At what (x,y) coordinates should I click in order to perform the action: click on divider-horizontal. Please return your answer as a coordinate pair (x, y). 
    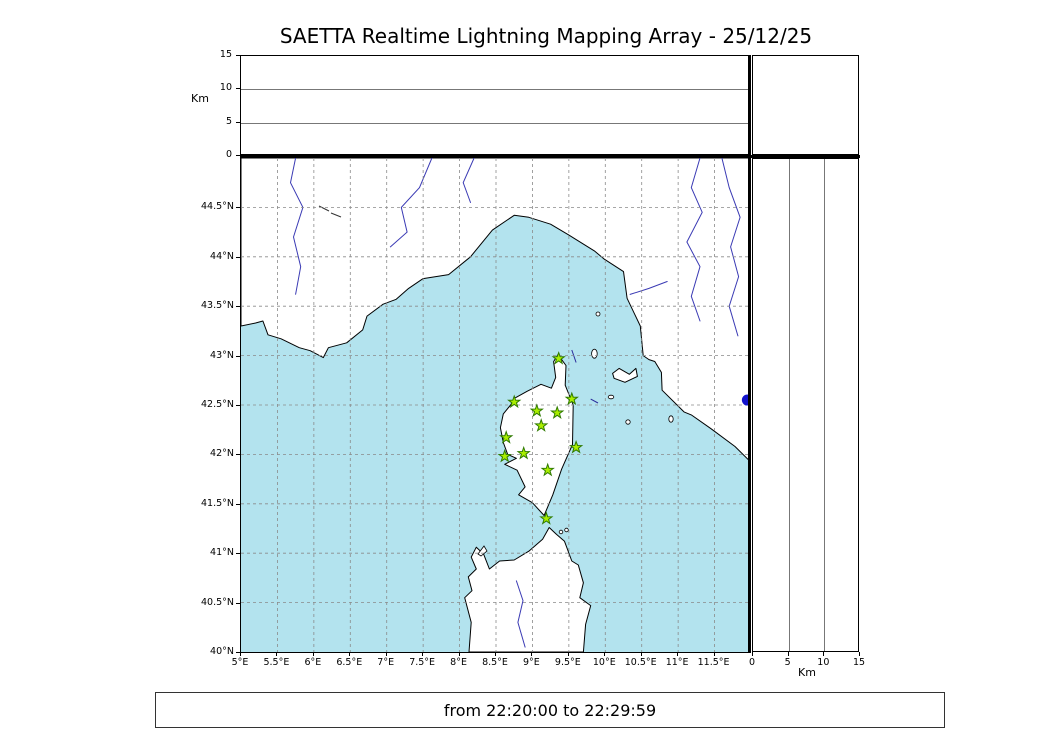
    Looking at the image, I should click on (550, 156).